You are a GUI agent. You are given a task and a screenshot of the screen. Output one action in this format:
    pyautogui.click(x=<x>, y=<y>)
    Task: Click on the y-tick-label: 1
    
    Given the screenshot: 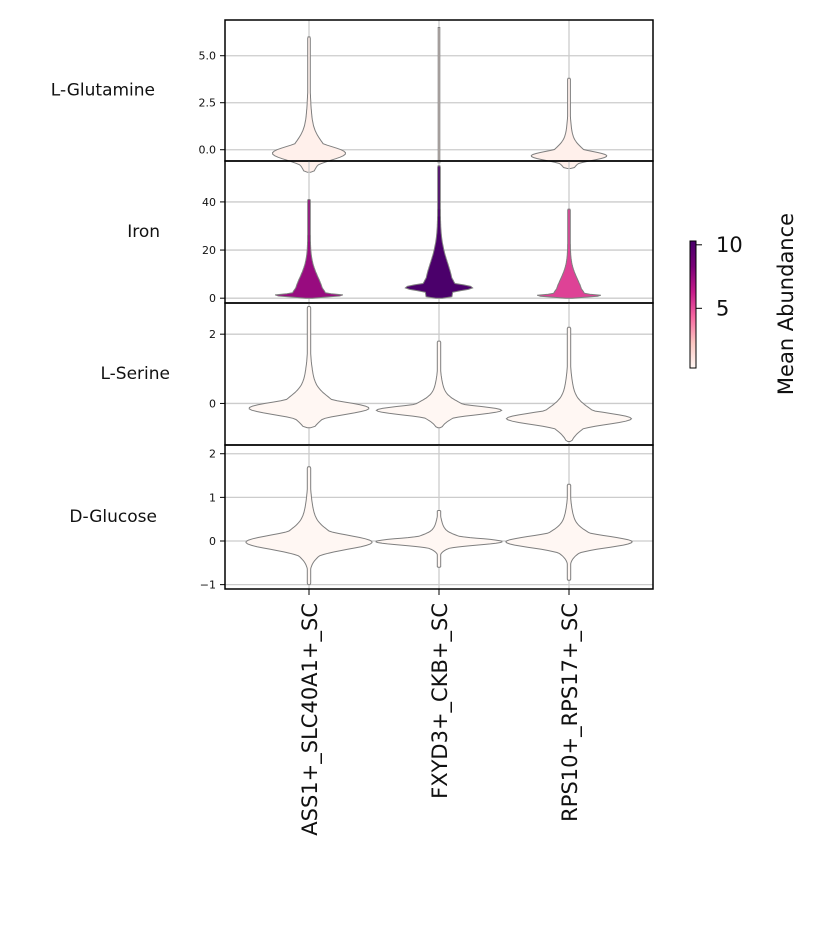 What is the action you would take?
    pyautogui.click(x=212, y=497)
    